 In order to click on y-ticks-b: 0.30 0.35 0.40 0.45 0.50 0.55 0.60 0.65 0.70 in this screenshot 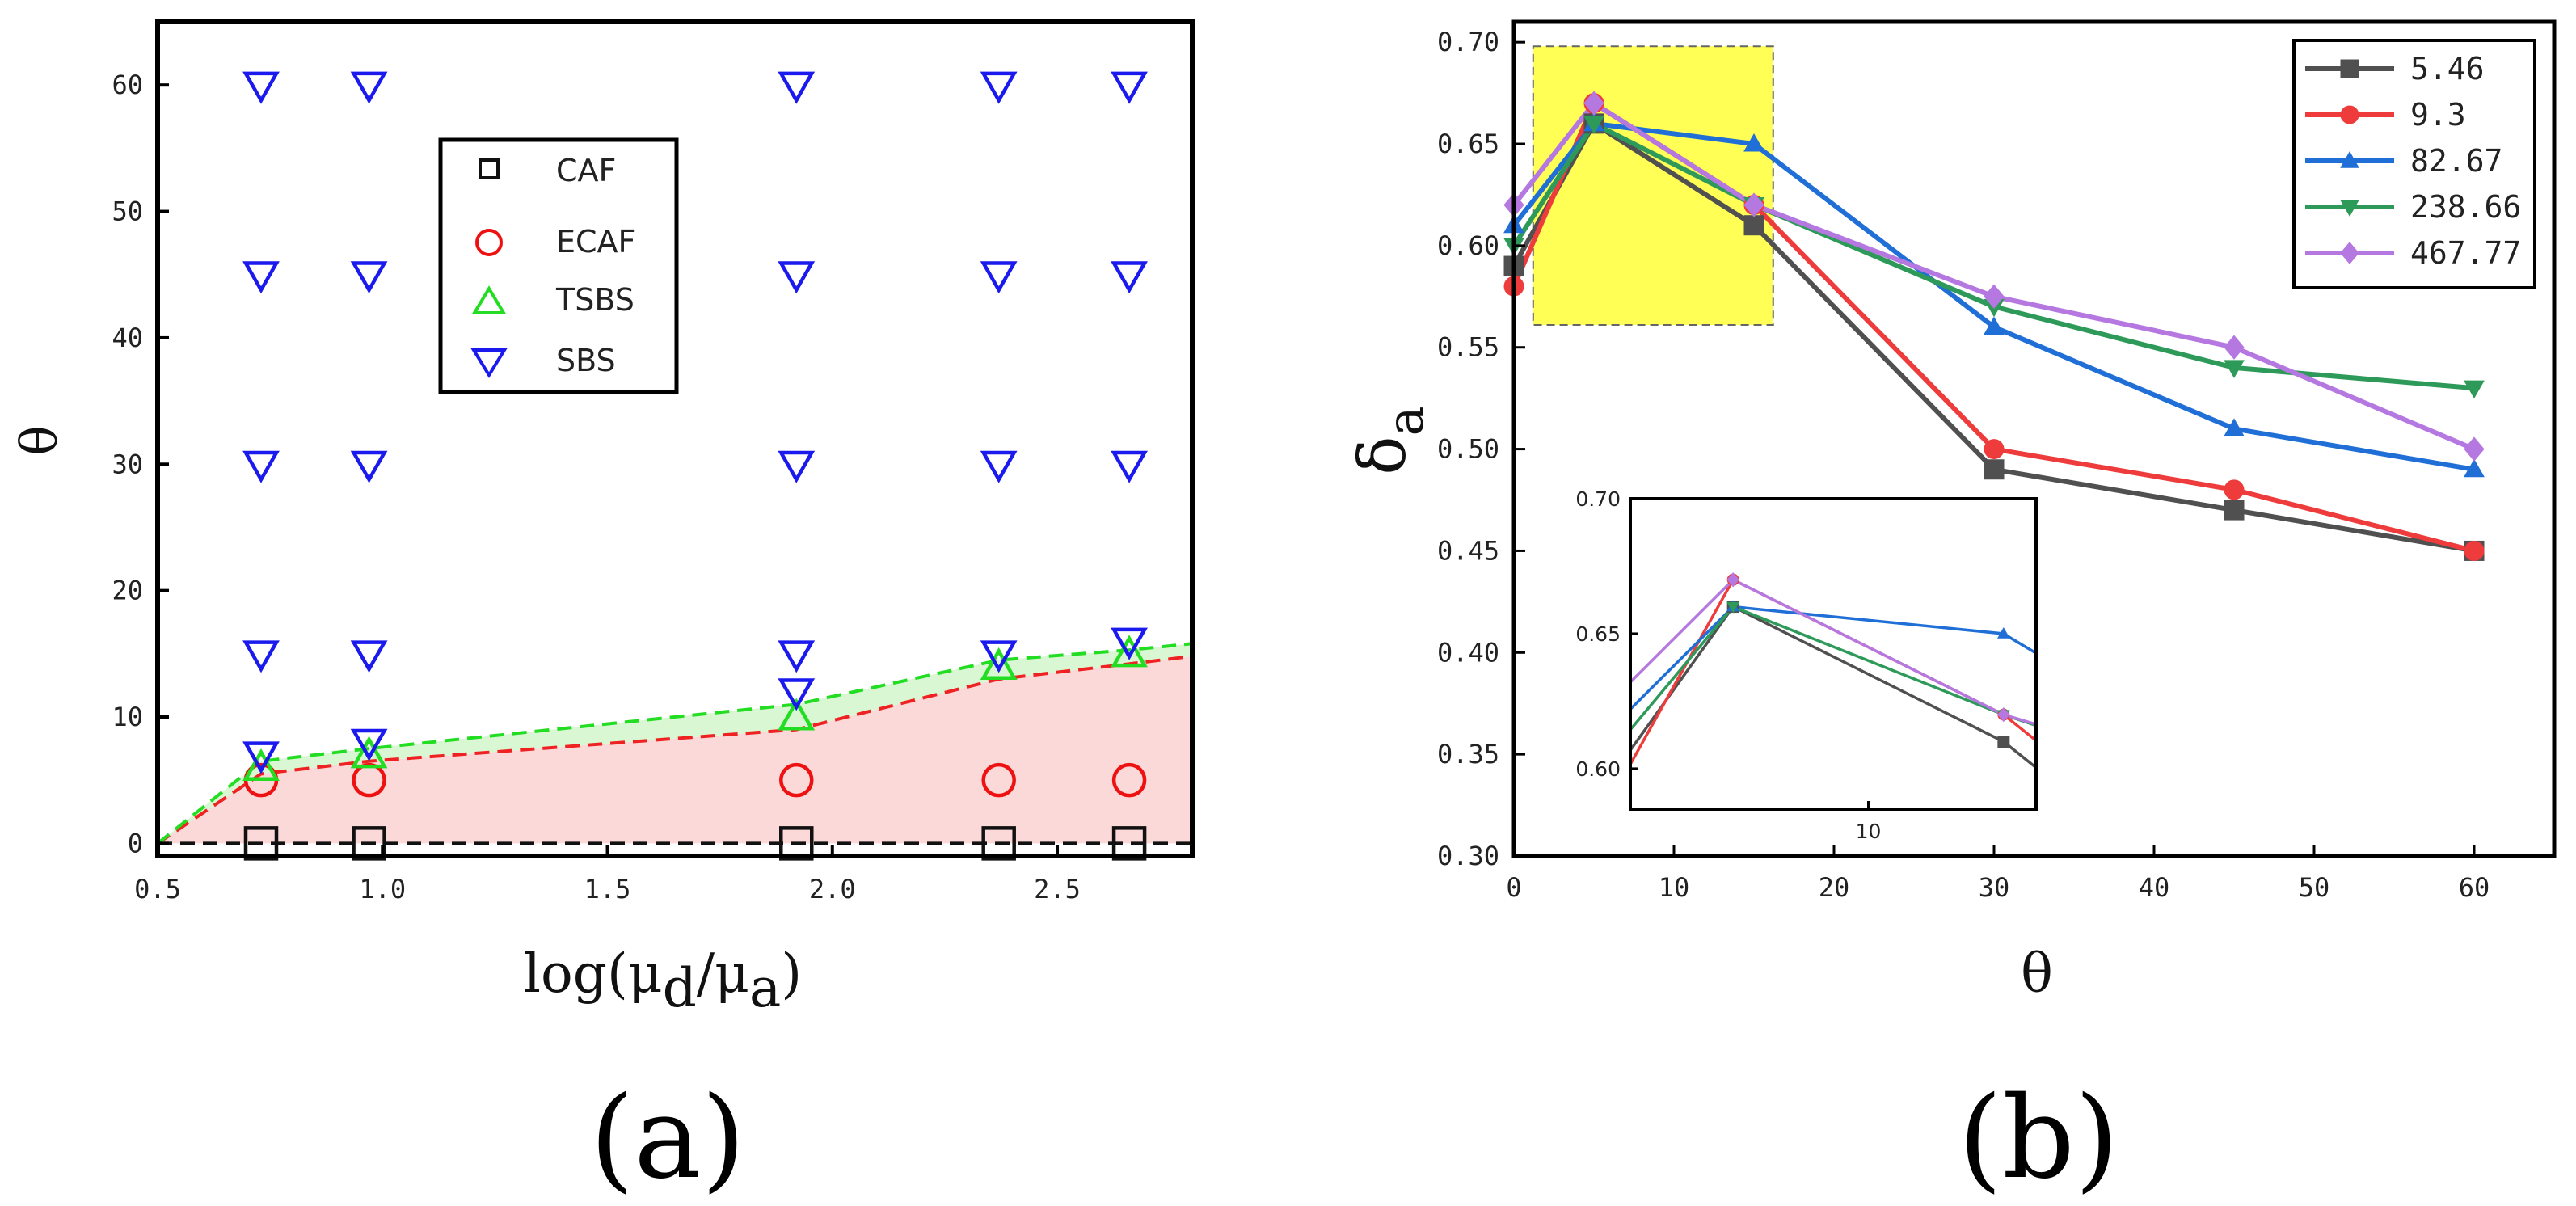, I will do `click(1481, 449)`.